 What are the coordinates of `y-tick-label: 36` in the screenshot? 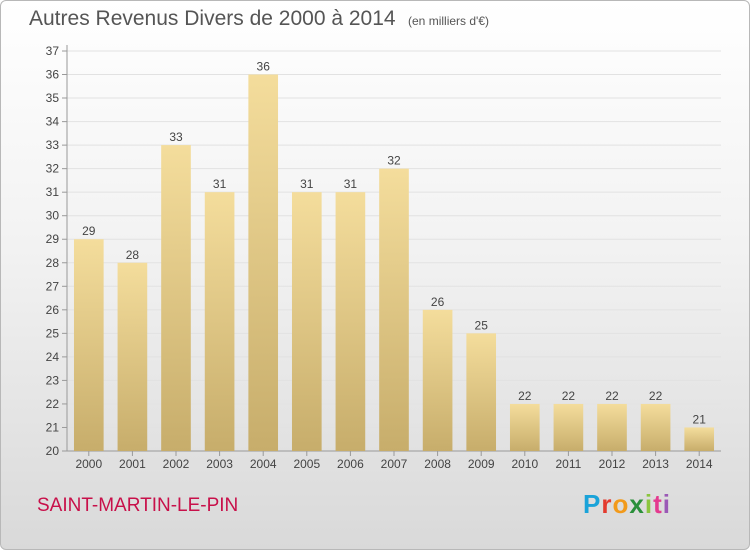 It's located at (53, 75).